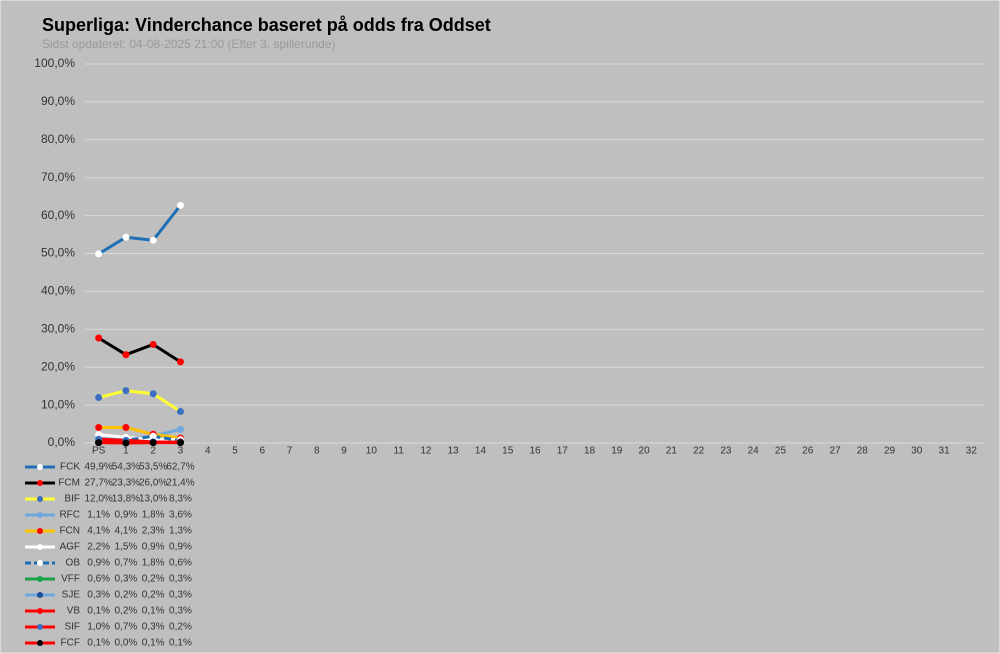 This screenshot has height=653, width=1000. What do you see at coordinates (58, 177) in the screenshot?
I see `y-tick-label: 70,0%` at bounding box center [58, 177].